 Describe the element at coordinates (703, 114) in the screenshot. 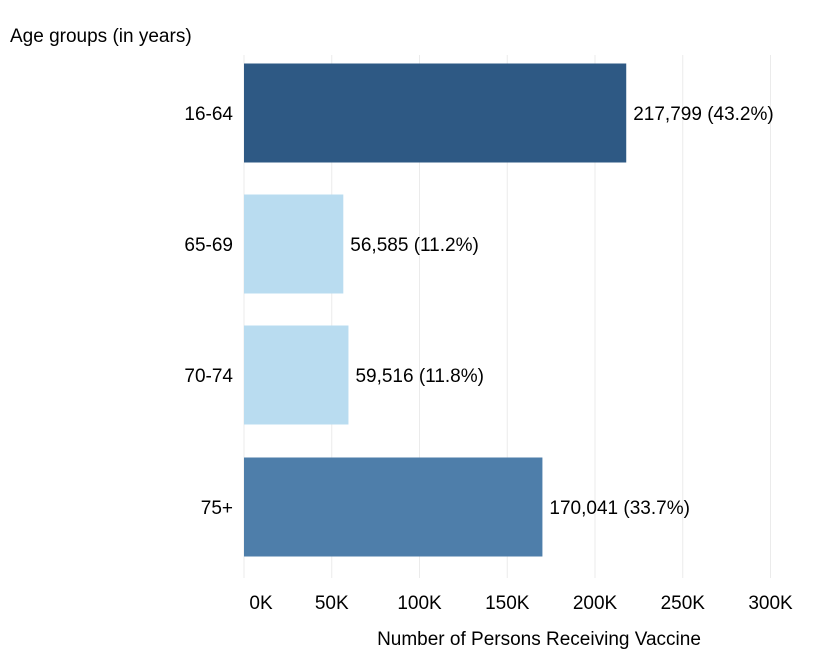

I see `data-label: 217,799 (43.2%)` at that location.